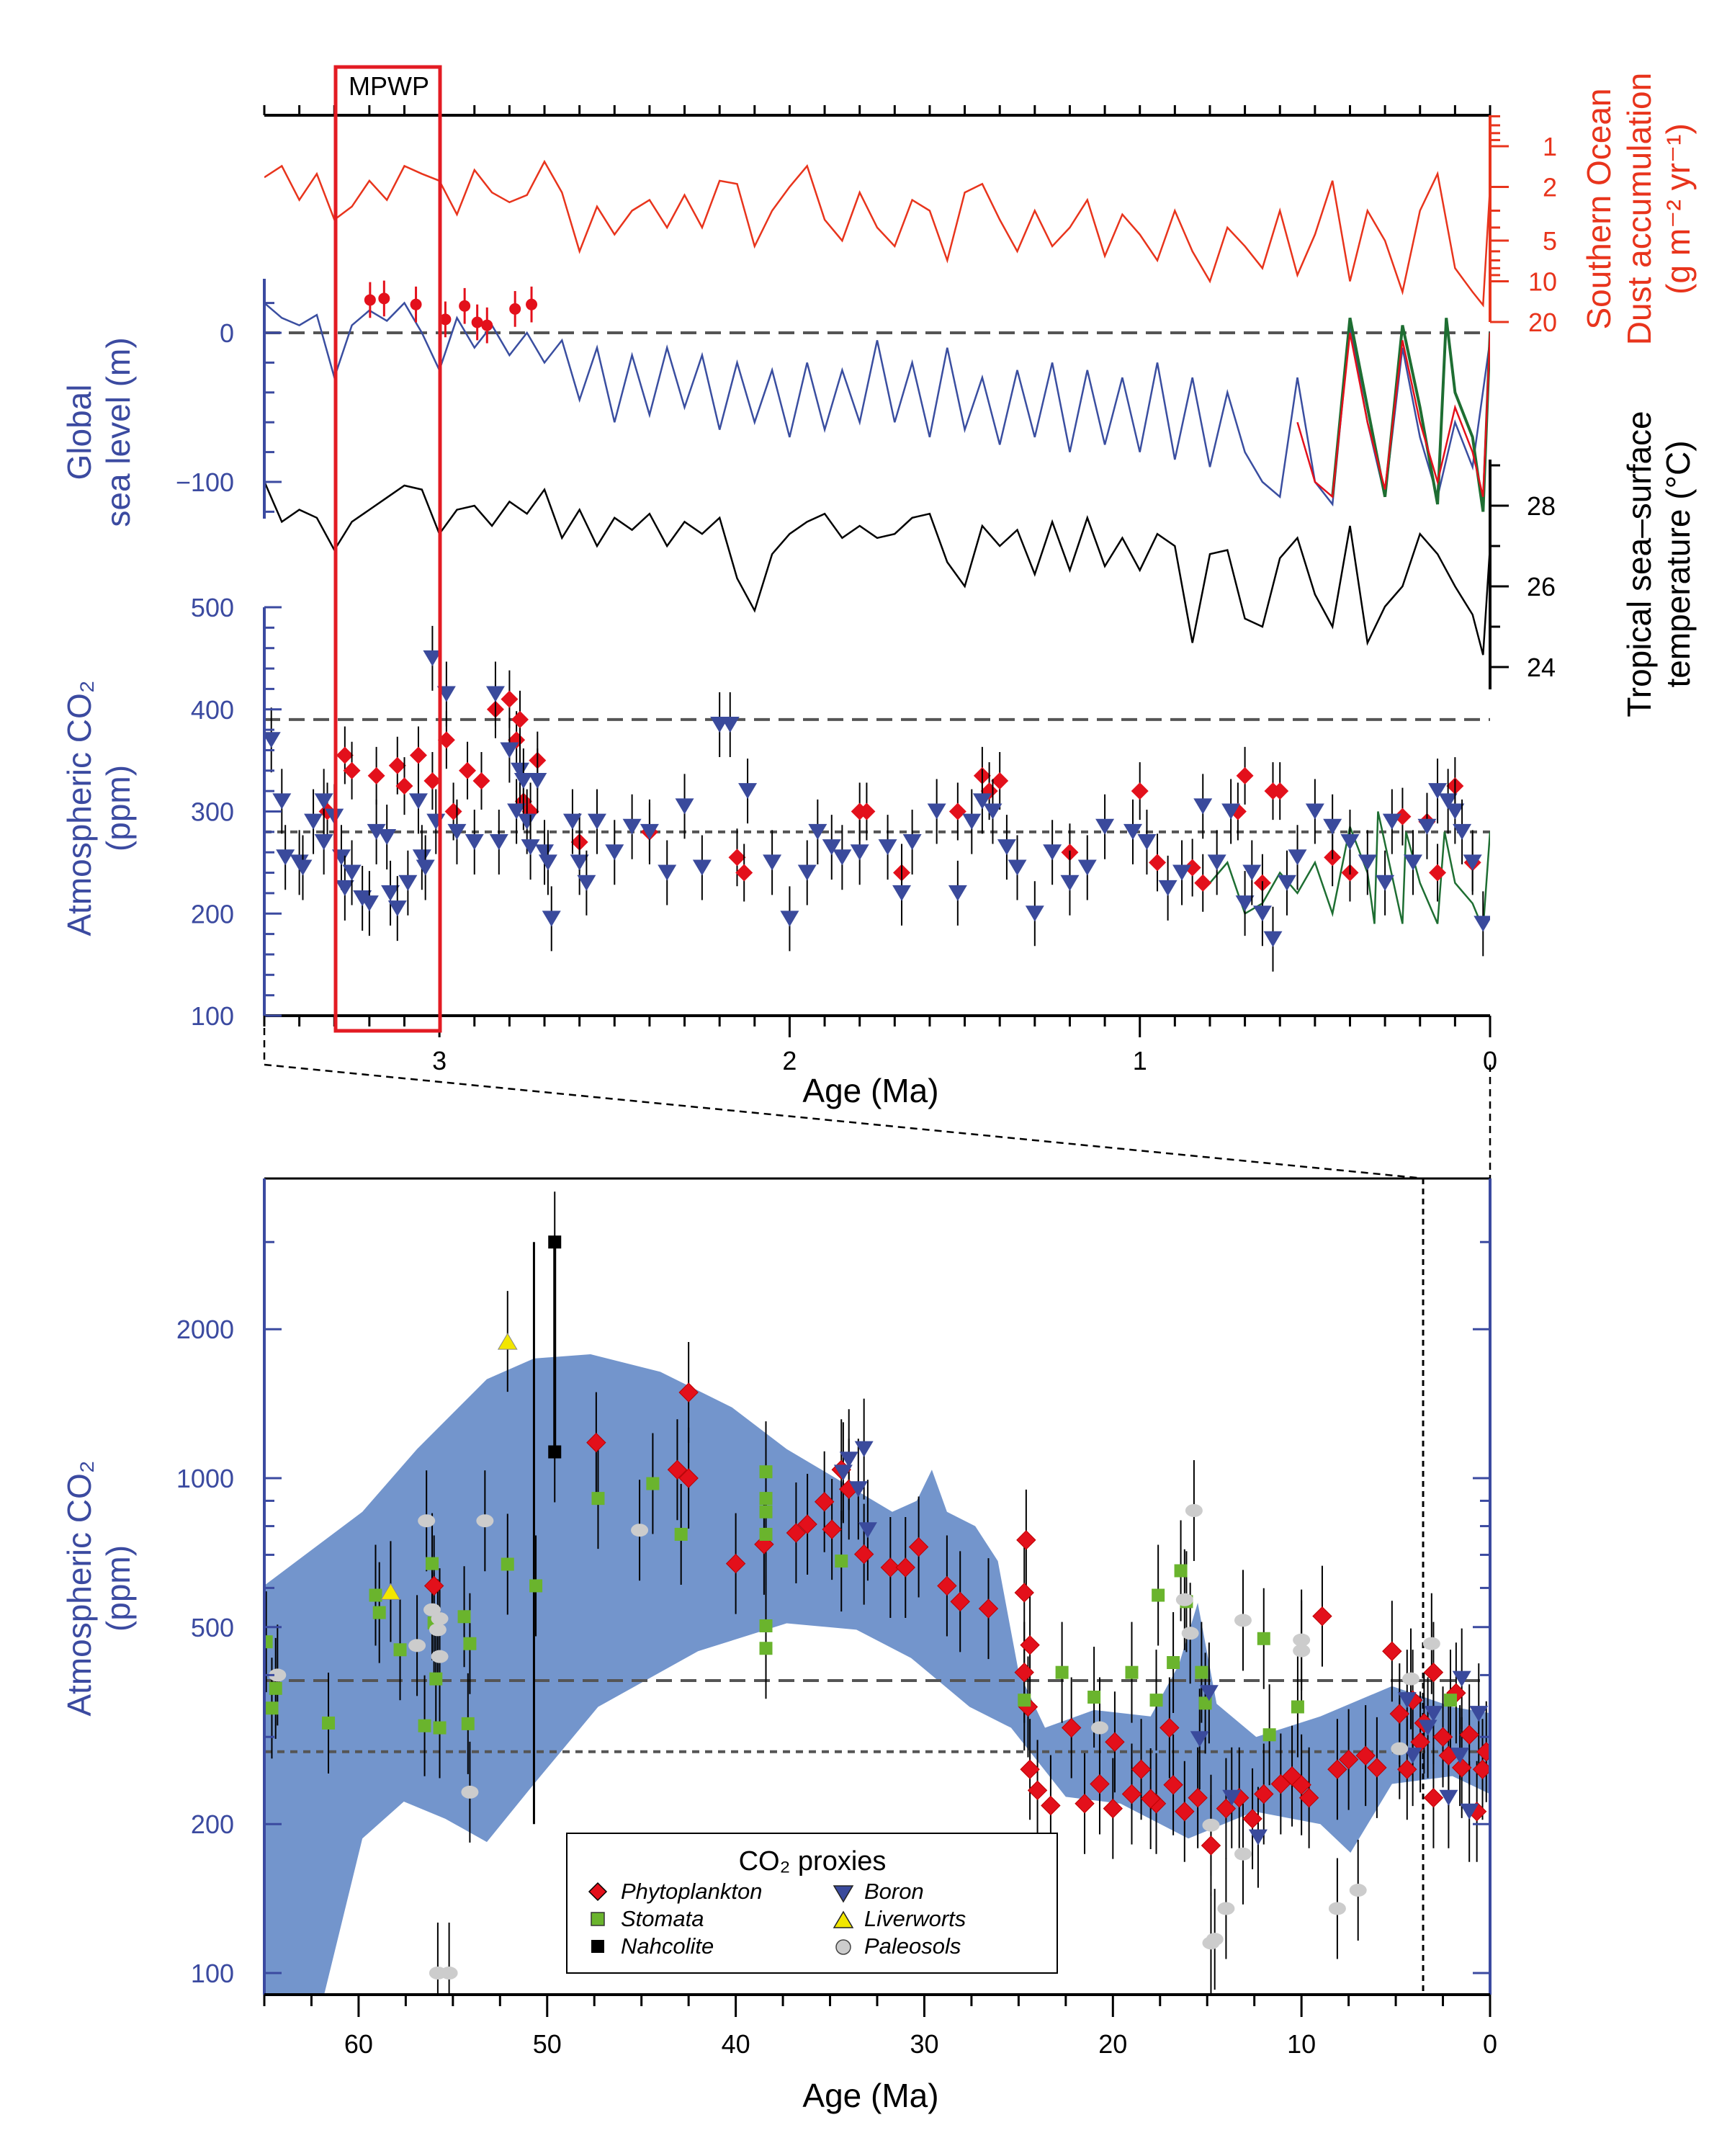  Describe the element at coordinates (1541, 586) in the screenshot. I see `sst-tick-label: 26` at that location.